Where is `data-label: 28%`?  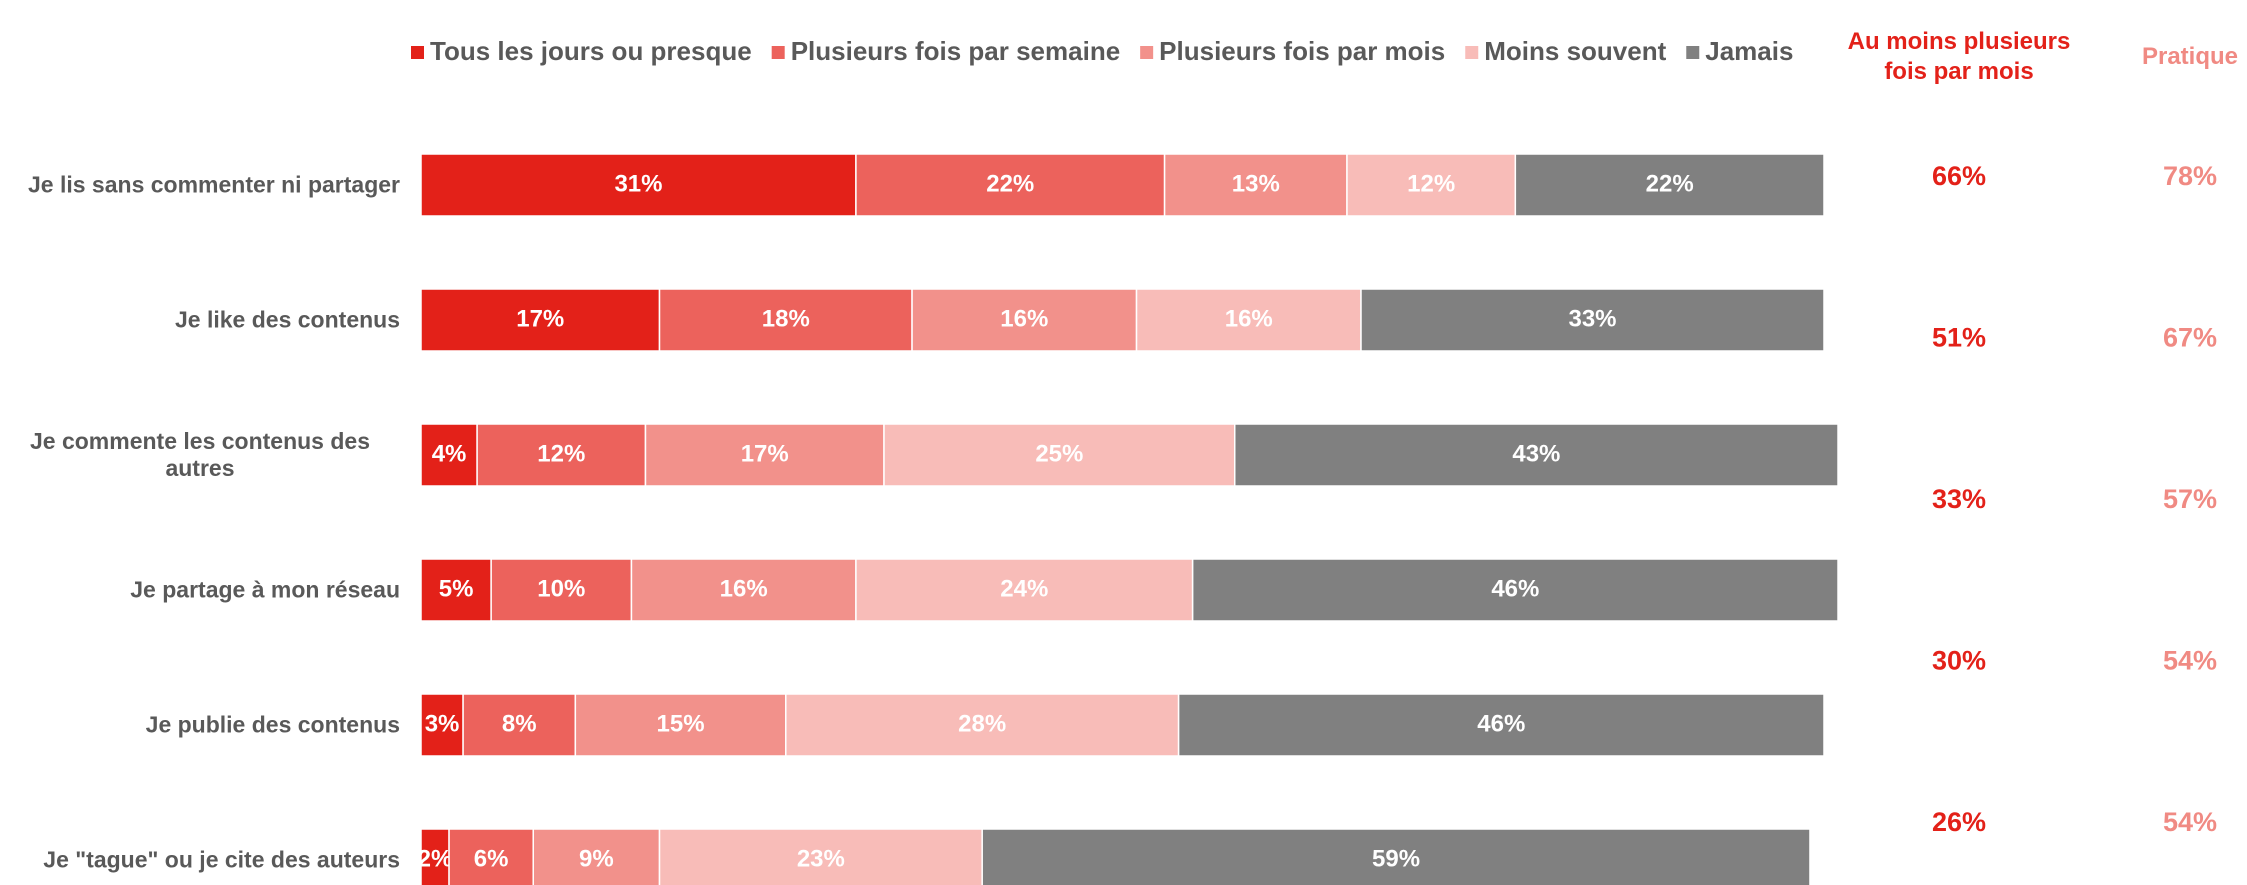 data-label: 28% is located at coordinates (982, 723).